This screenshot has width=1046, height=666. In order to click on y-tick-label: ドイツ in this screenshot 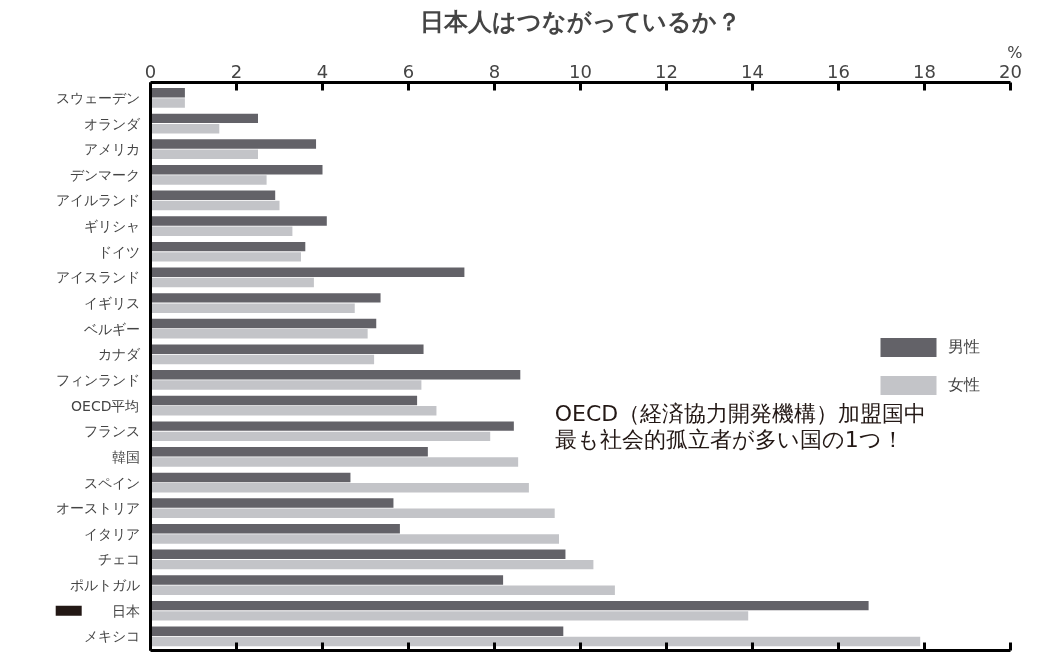, I will do `click(118, 251)`.